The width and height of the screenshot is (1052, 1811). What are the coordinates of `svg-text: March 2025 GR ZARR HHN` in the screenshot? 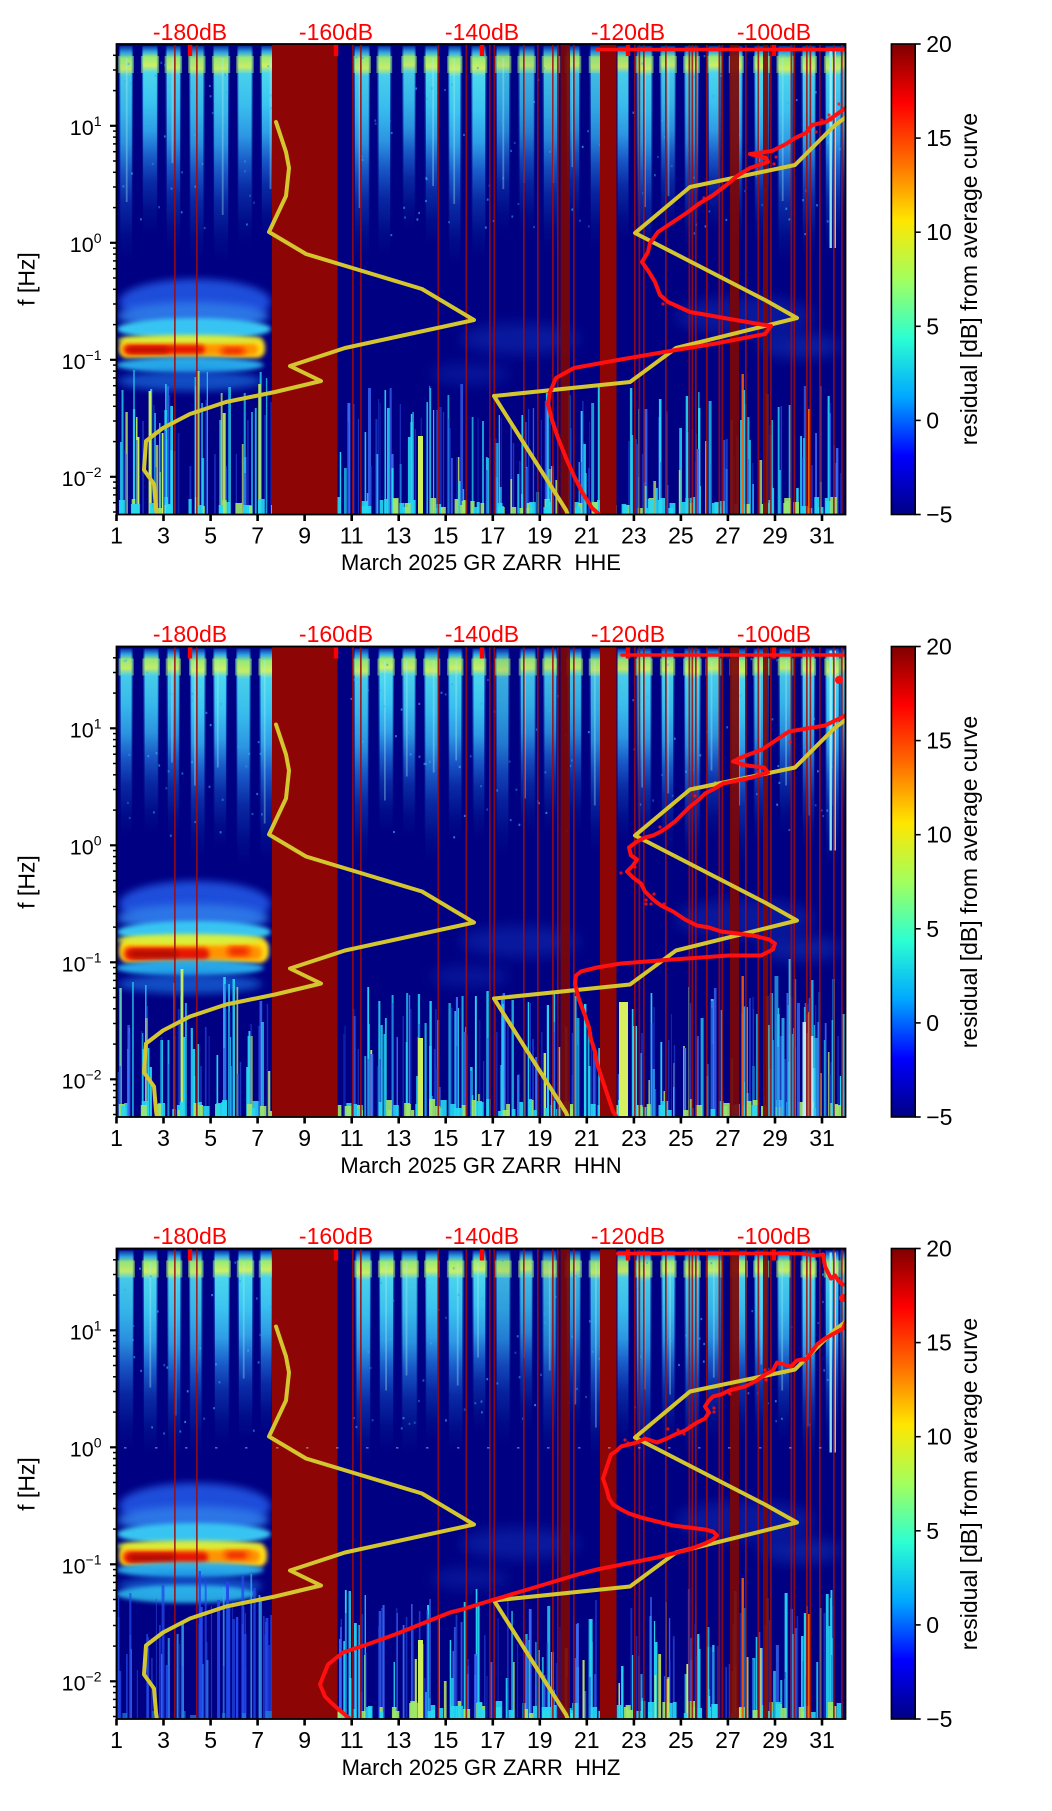 It's located at (480, 1165).